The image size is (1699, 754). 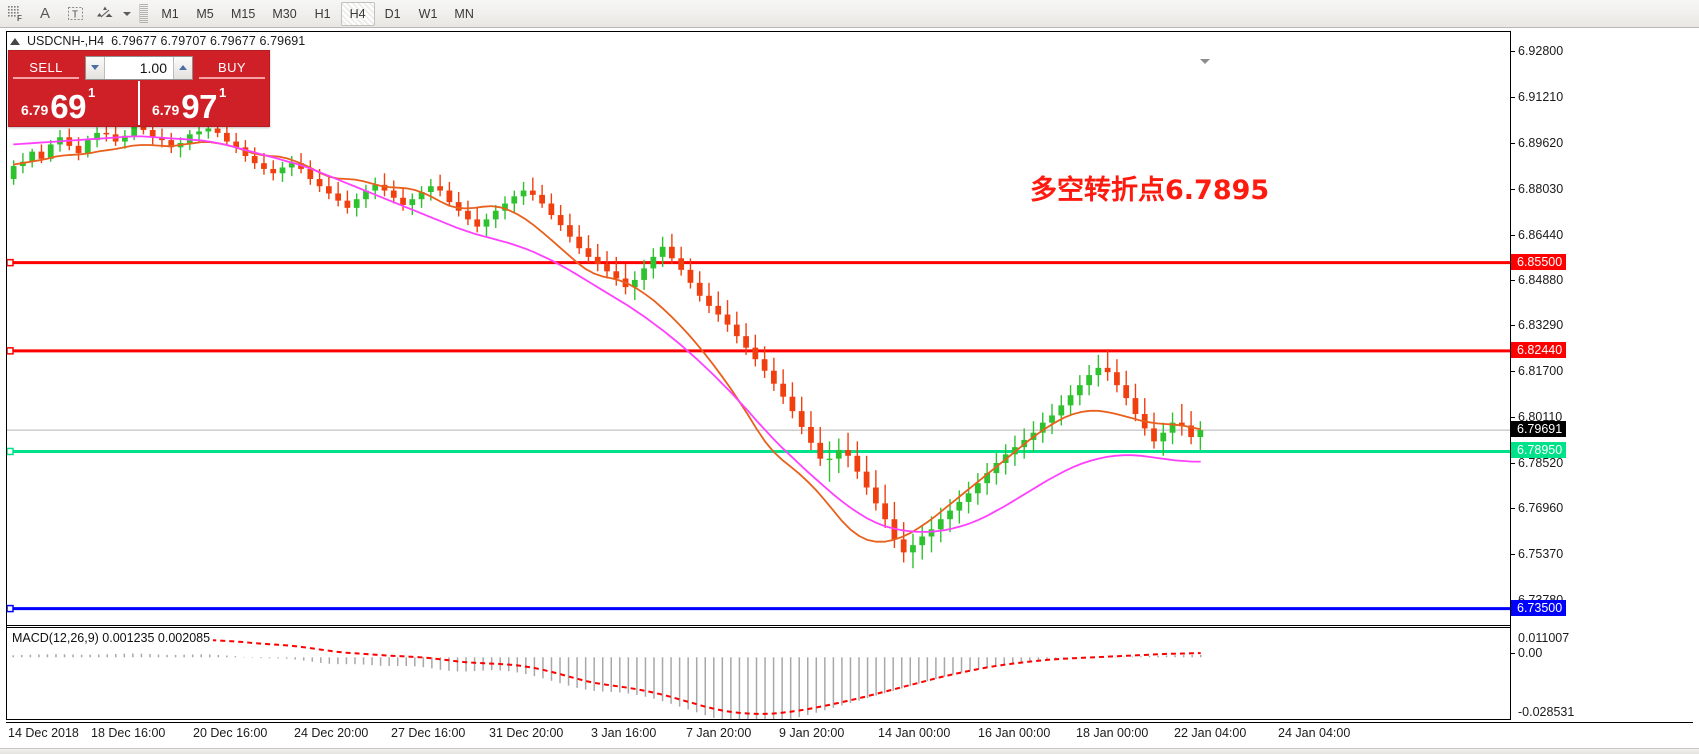 What do you see at coordinates (1537, 97) in the screenshot?
I see `price-tick: 6.91210` at bounding box center [1537, 97].